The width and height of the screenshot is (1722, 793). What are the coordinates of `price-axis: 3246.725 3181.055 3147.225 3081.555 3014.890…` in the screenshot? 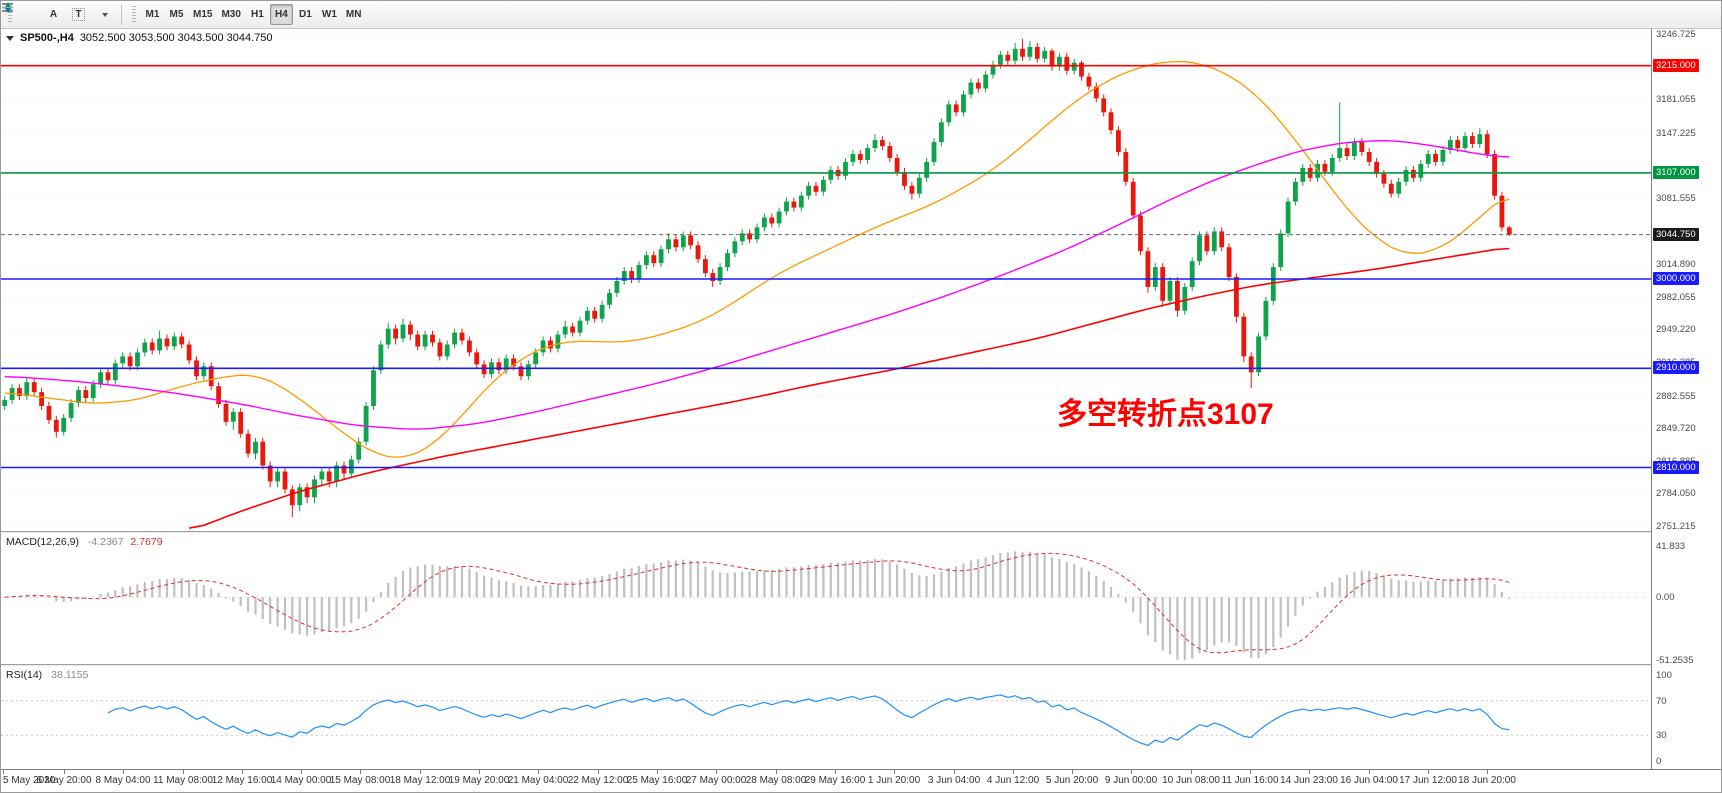 It's located at (1686, 399).